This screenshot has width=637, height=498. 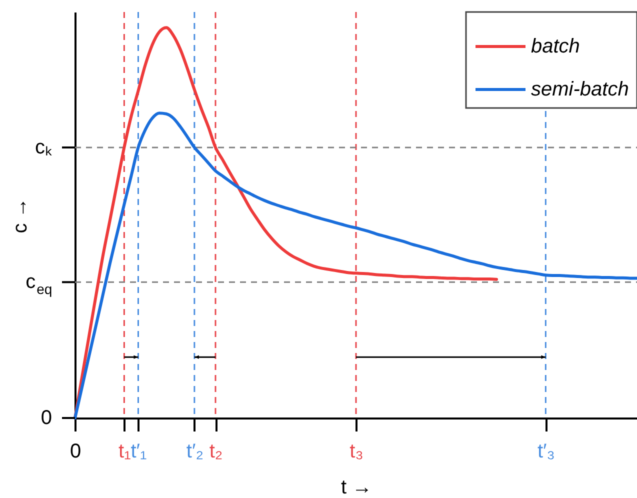 What do you see at coordinates (46, 418) in the screenshot?
I see `text: 0` at bounding box center [46, 418].